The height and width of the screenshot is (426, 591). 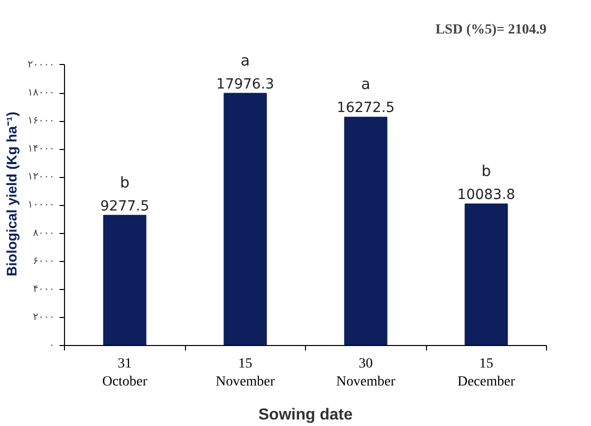 What do you see at coordinates (43, 289) in the screenshot?
I see `y-tick-label: ۴۰۰۰` at bounding box center [43, 289].